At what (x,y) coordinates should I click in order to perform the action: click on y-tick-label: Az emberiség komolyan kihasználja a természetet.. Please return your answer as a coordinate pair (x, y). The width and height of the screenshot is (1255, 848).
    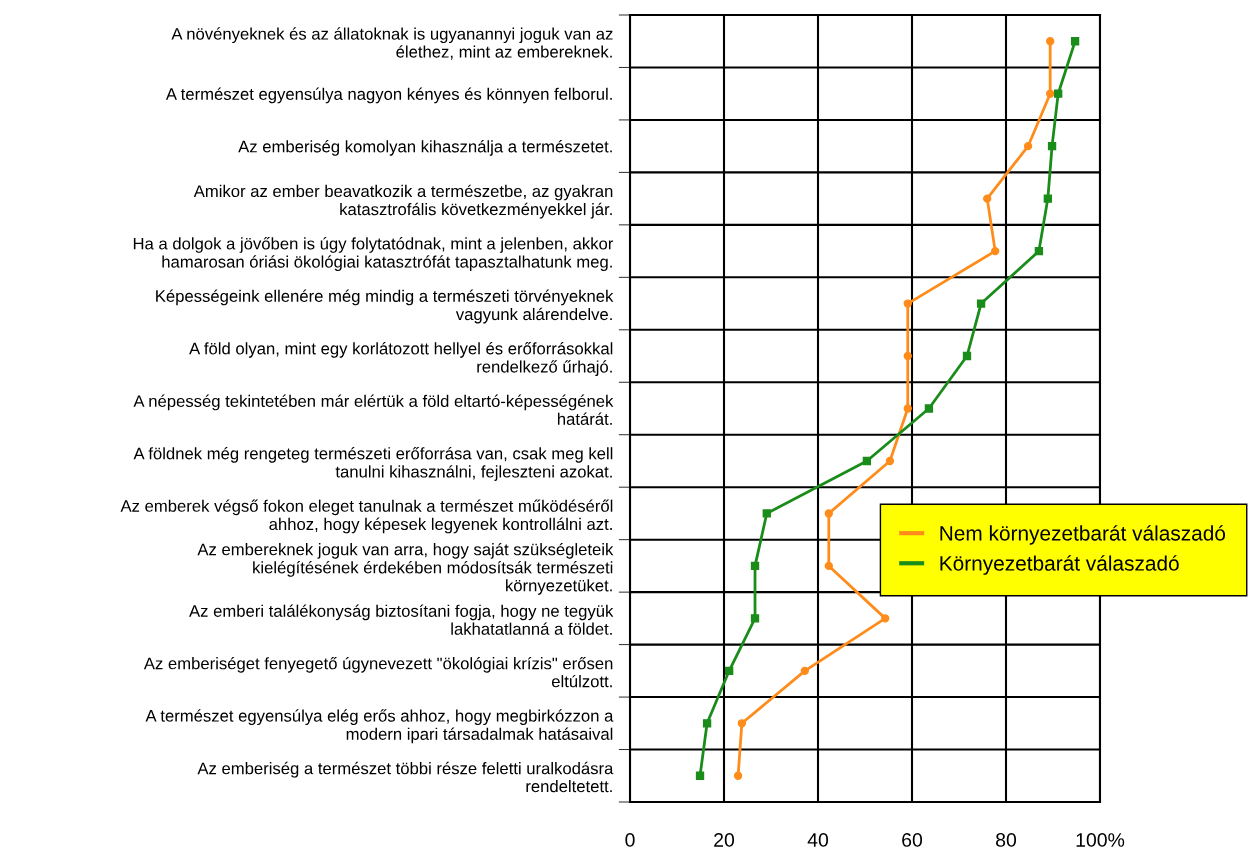
    Looking at the image, I should click on (425, 148).